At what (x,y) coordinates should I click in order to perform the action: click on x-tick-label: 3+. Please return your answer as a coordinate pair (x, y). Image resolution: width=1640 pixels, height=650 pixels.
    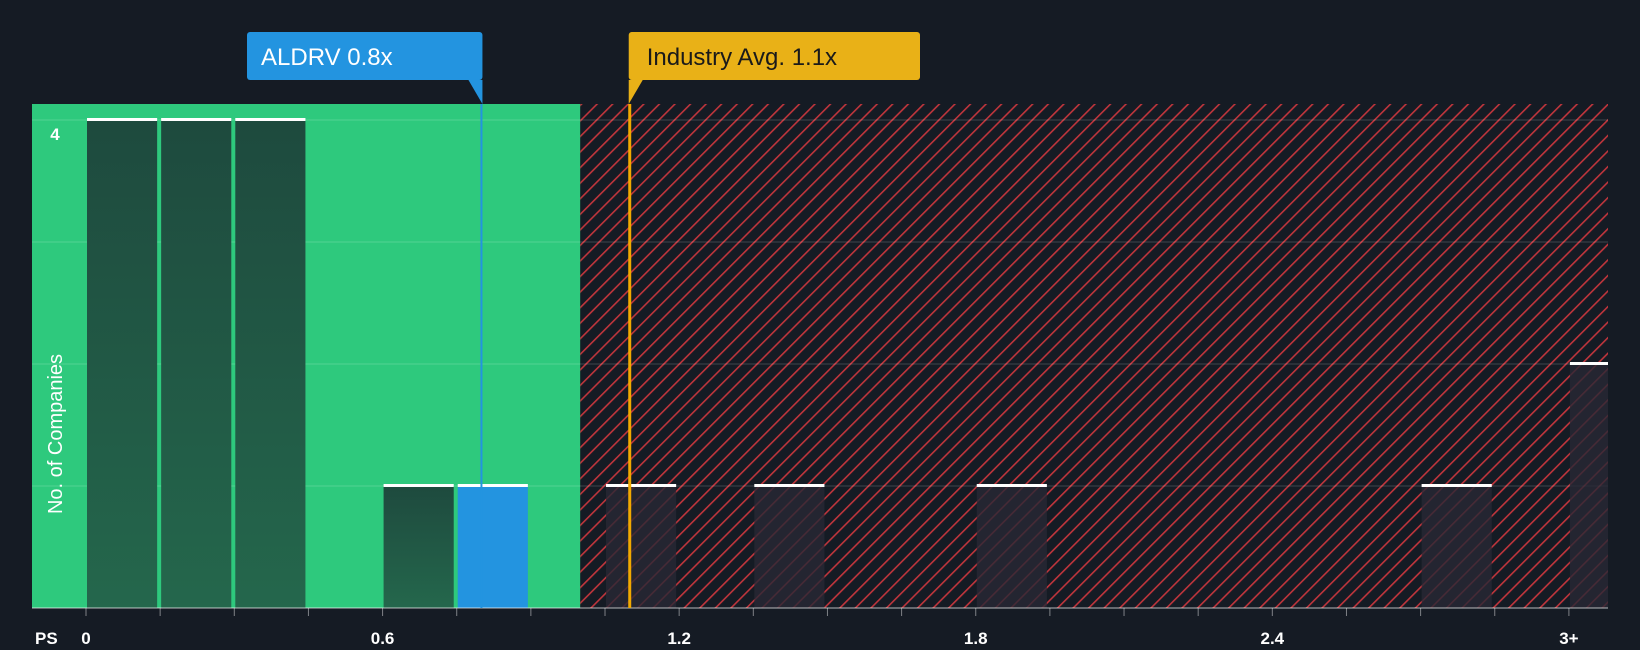
    Looking at the image, I should click on (1568, 638).